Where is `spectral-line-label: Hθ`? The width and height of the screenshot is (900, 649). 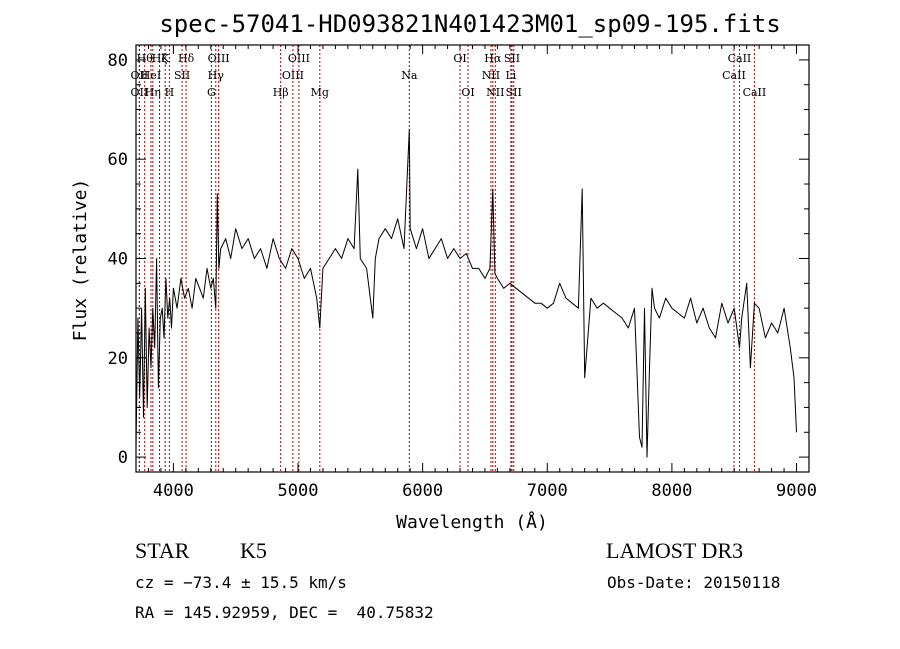
spectral-line-label: Hθ is located at coordinates (145, 58).